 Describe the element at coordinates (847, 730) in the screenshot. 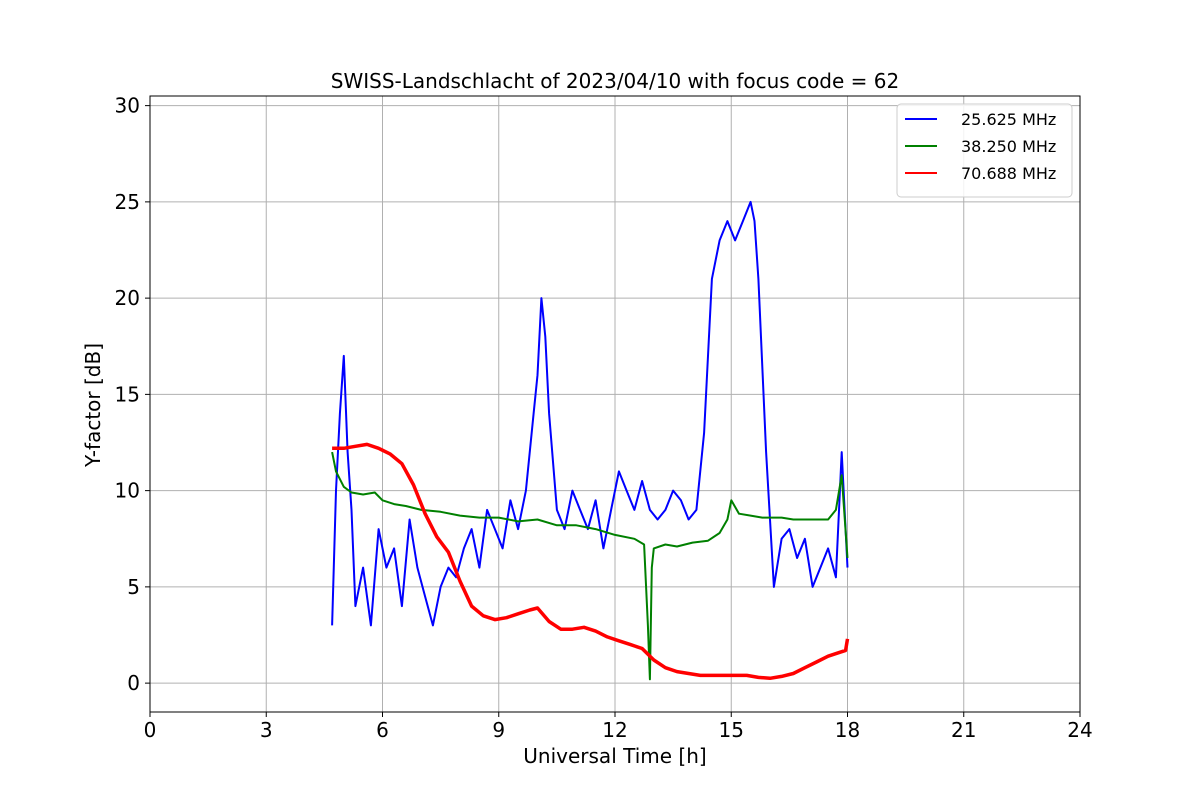

I see `x-tick-label: 18` at that location.